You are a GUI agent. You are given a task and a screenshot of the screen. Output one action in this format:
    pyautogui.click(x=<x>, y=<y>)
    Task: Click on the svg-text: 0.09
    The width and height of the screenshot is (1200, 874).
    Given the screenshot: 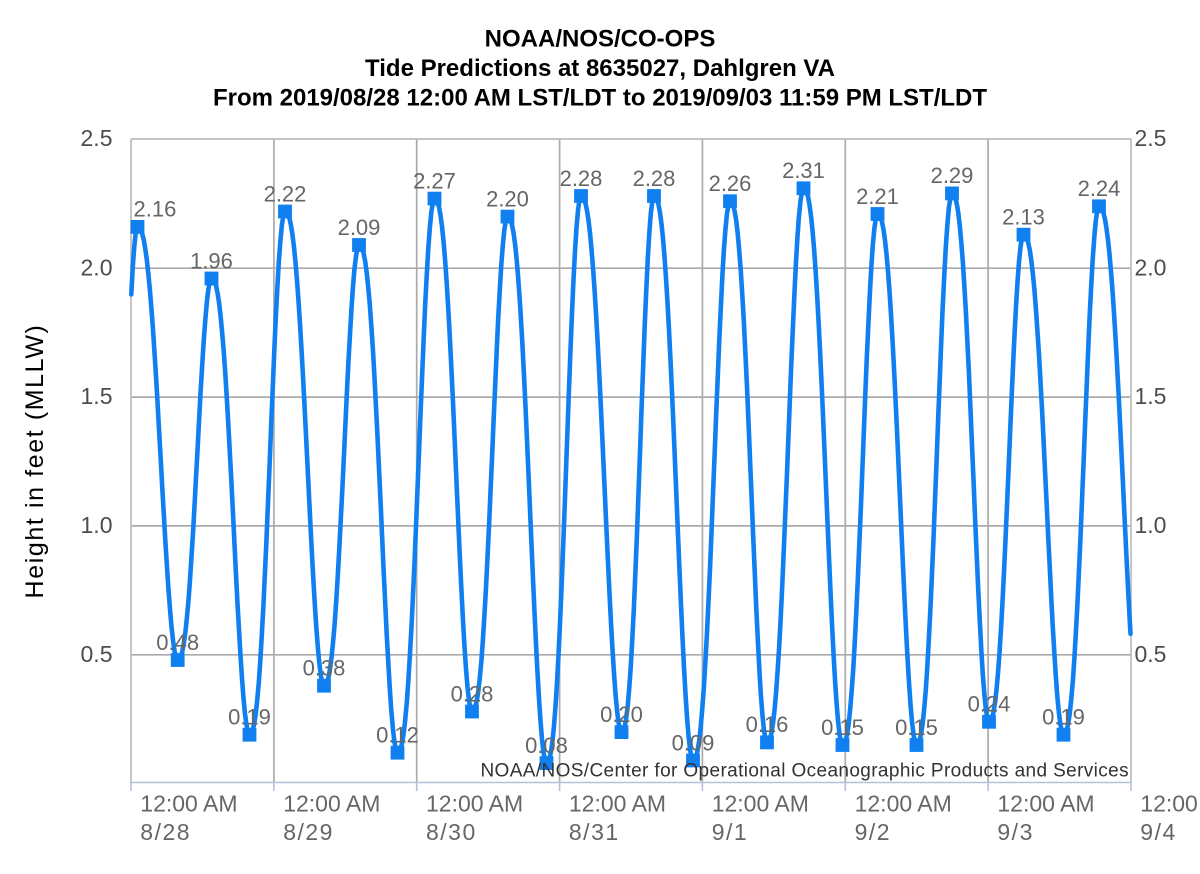 What is the action you would take?
    pyautogui.click(x=693, y=742)
    